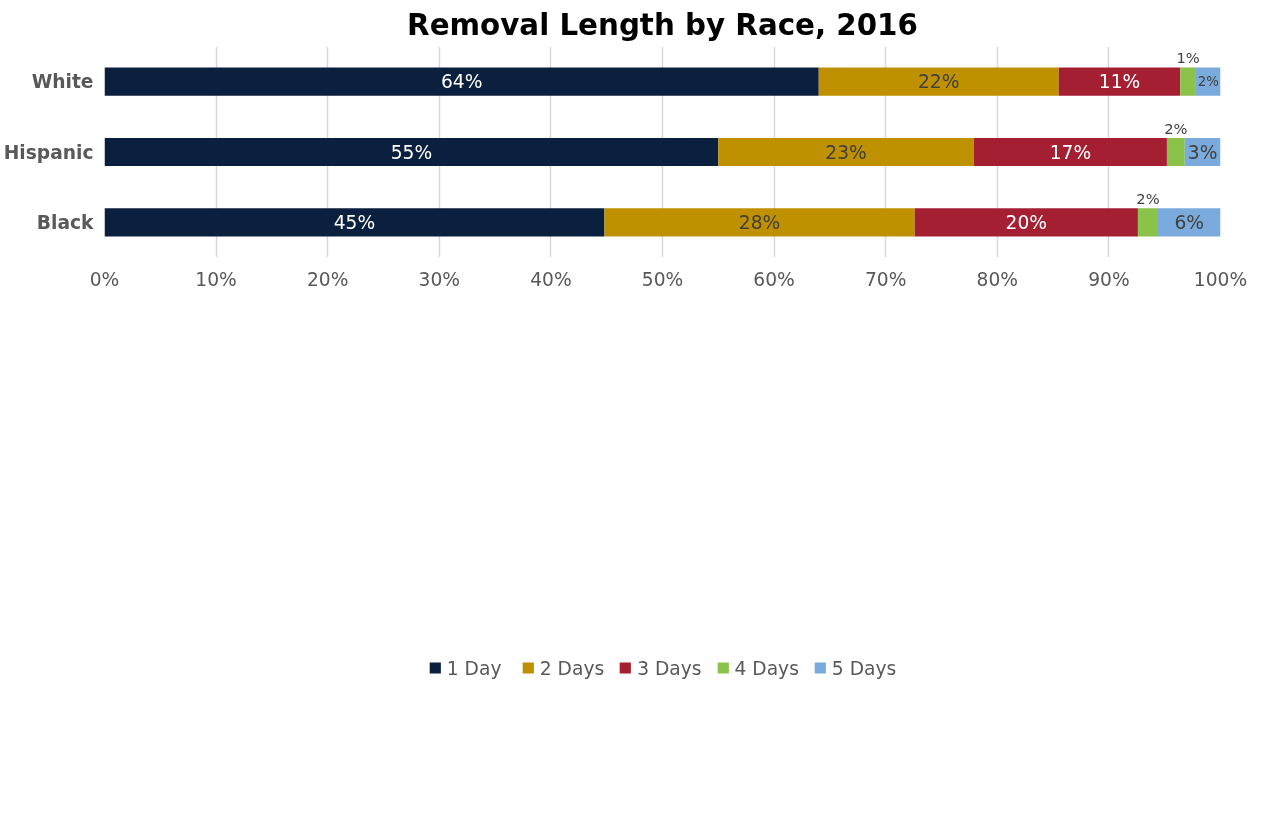  What do you see at coordinates (1202, 152) in the screenshot?
I see `data-label: 3%` at bounding box center [1202, 152].